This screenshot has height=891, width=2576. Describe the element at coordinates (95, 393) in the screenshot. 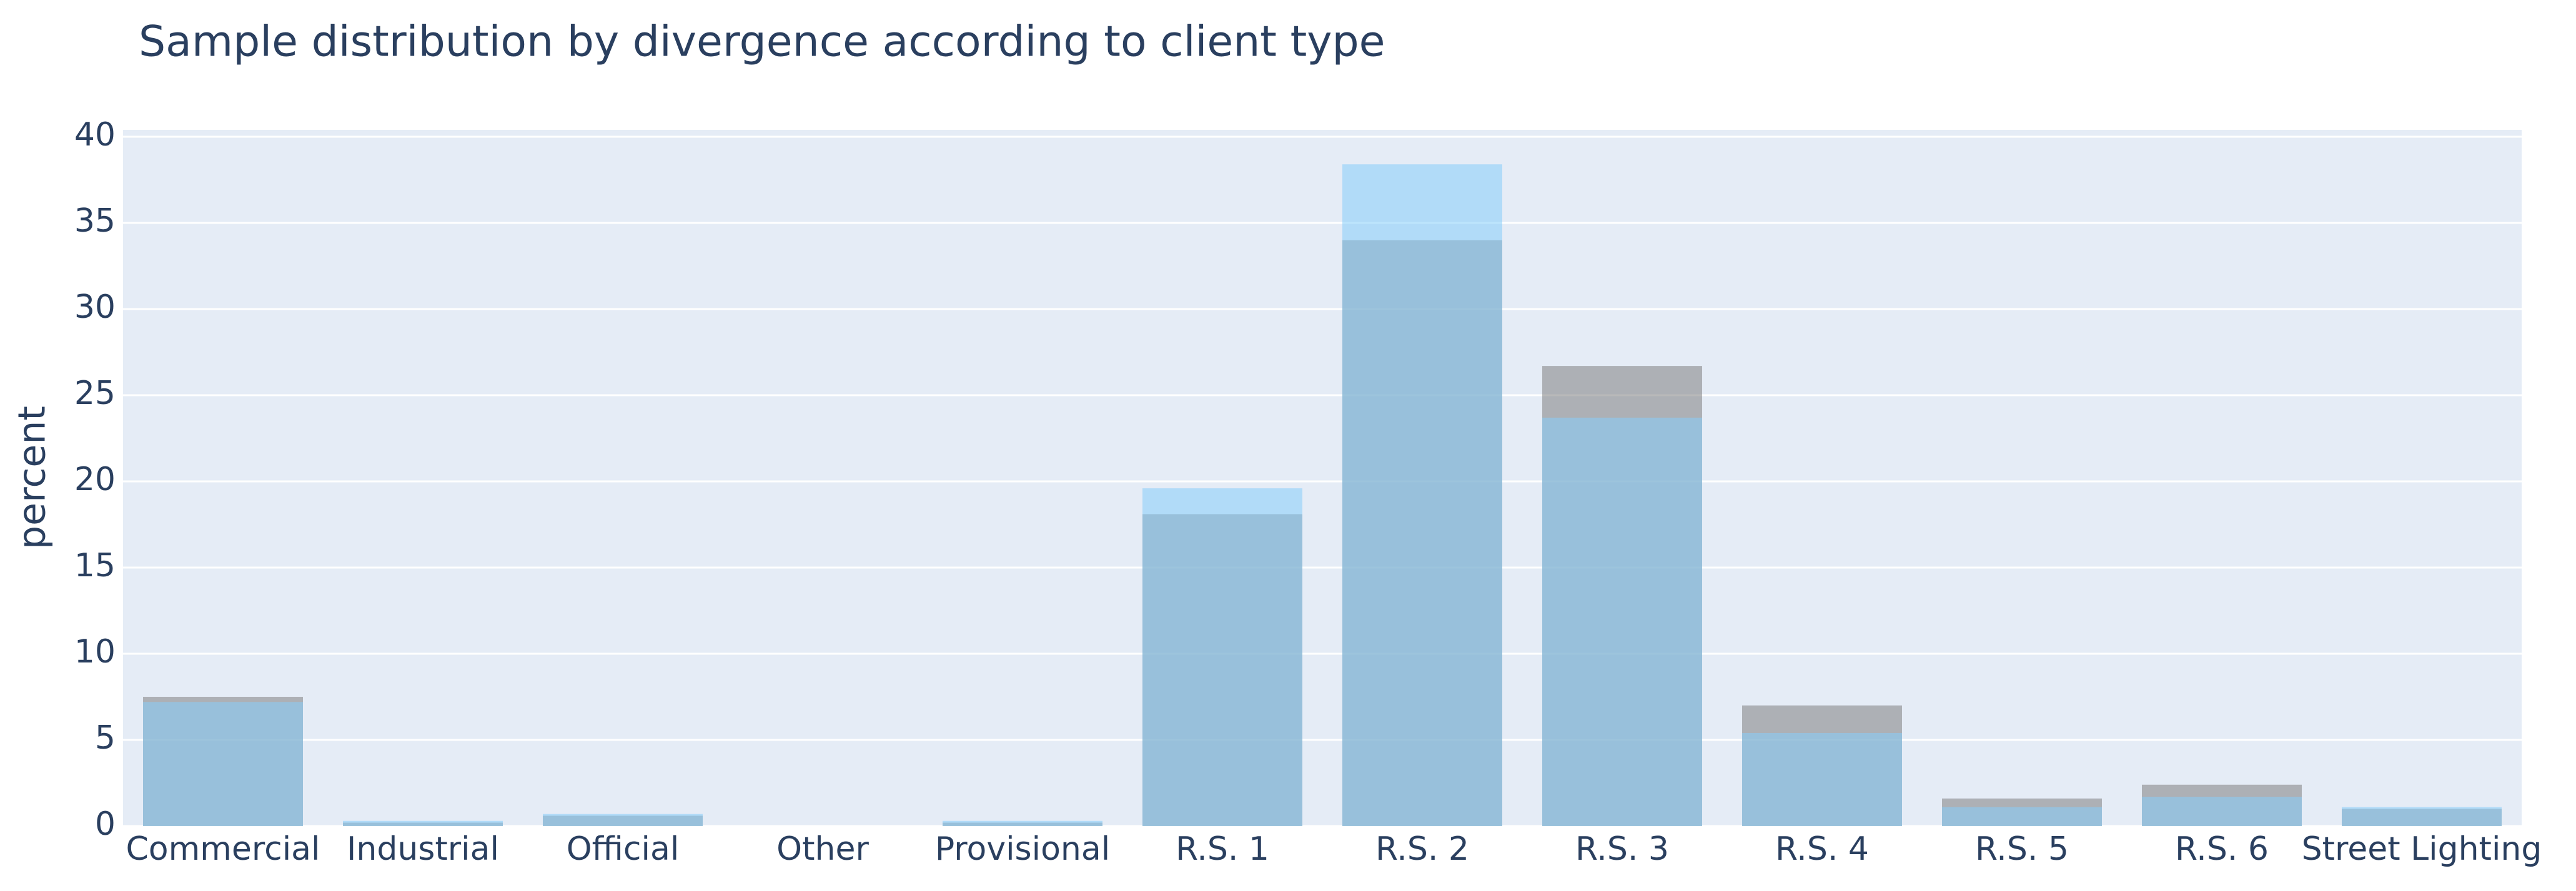

I see `y-tick-label: 25` at that location.